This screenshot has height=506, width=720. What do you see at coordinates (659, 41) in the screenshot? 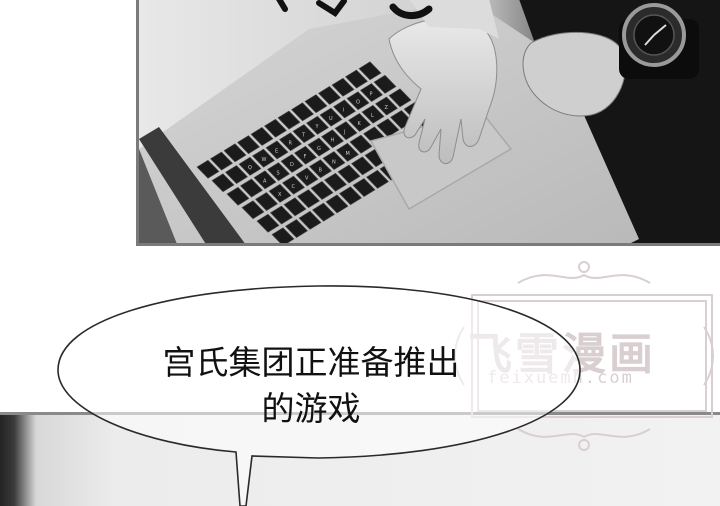
I see `wristwatch` at bounding box center [659, 41].